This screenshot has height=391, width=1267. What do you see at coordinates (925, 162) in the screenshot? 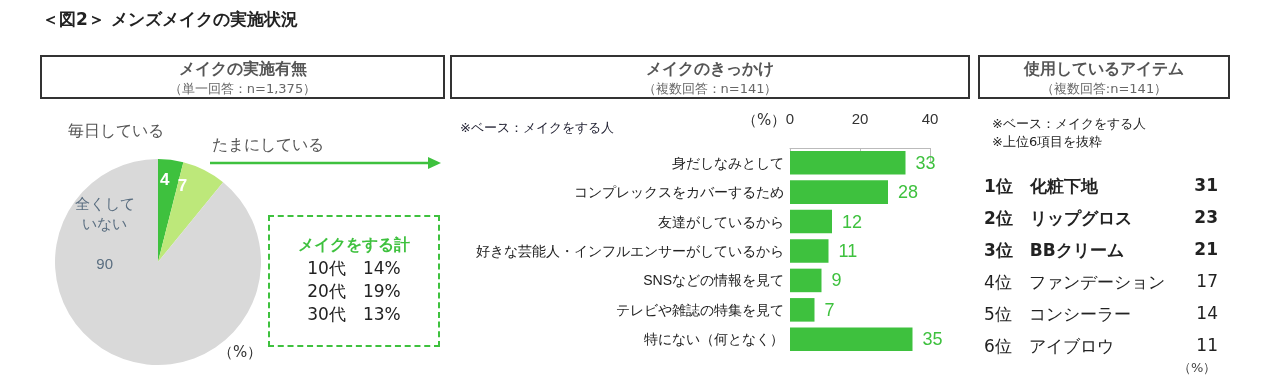
I see `data-label: 33` at bounding box center [925, 162].